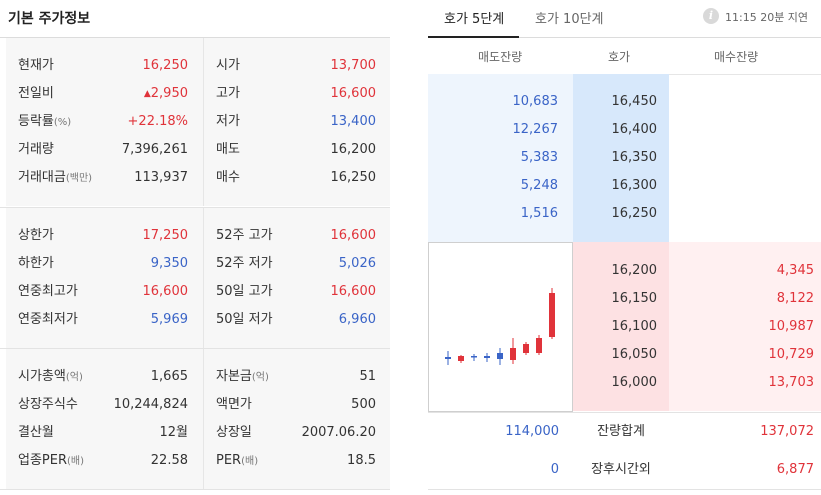 The width and height of the screenshot is (821, 495). Describe the element at coordinates (169, 263) in the screenshot. I see `value-lower-limit: 9,350` at that location.